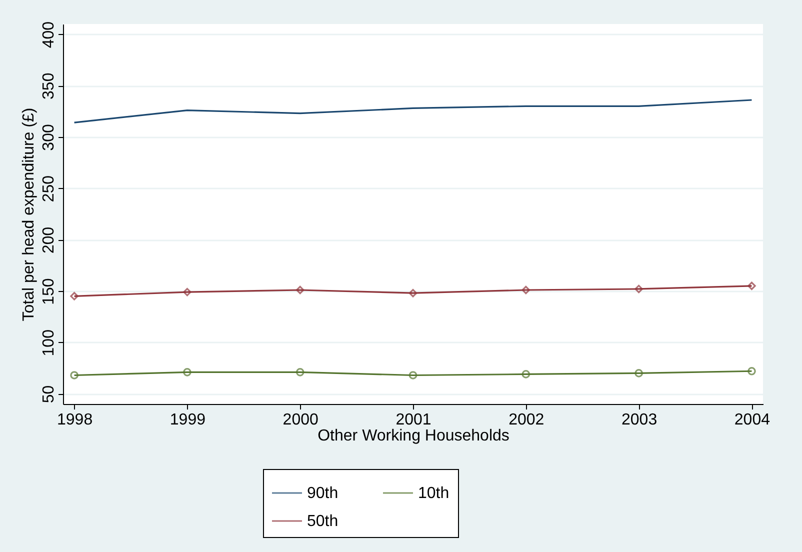  What do you see at coordinates (49, 188) in the screenshot?
I see `y-tick-label: 250` at bounding box center [49, 188].